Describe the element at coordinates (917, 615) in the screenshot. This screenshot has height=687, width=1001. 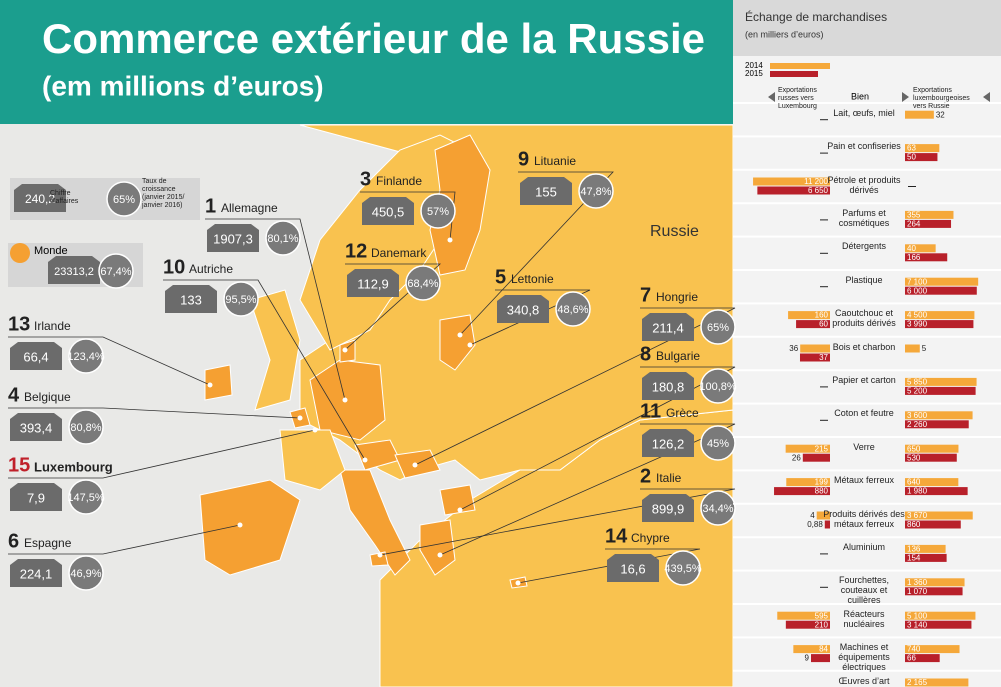
I see `bar-label: 5 100` at that location.